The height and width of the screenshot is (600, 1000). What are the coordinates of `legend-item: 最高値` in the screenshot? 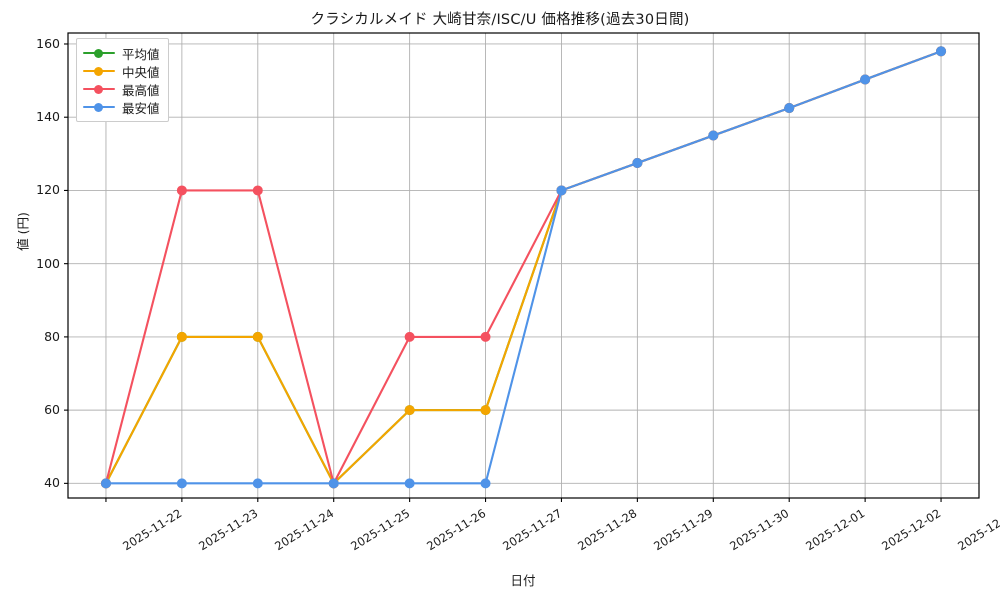 It's located at (121, 89).